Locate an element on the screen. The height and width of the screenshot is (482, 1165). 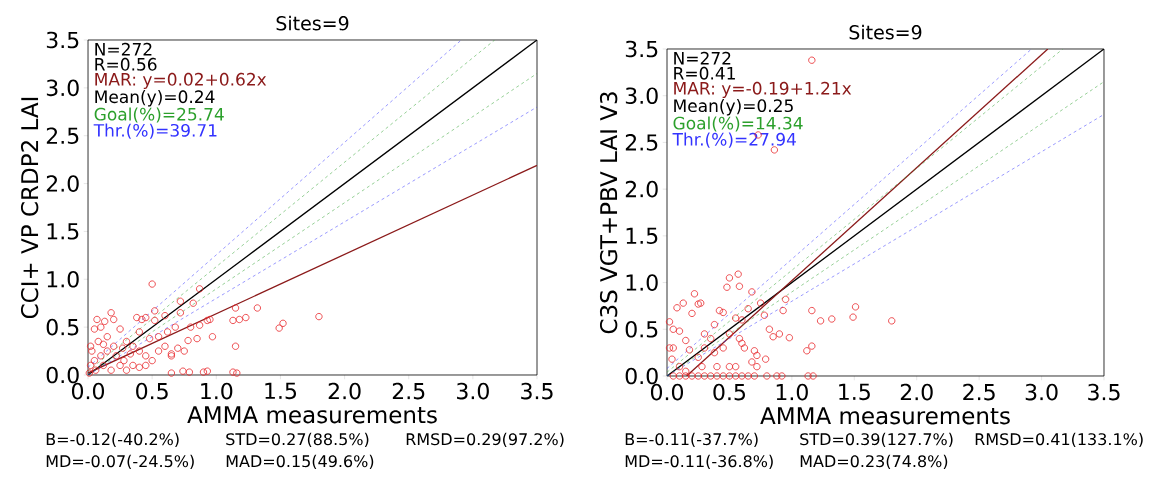
text: MAR: y=0.02+0.62x is located at coordinates (181, 81).